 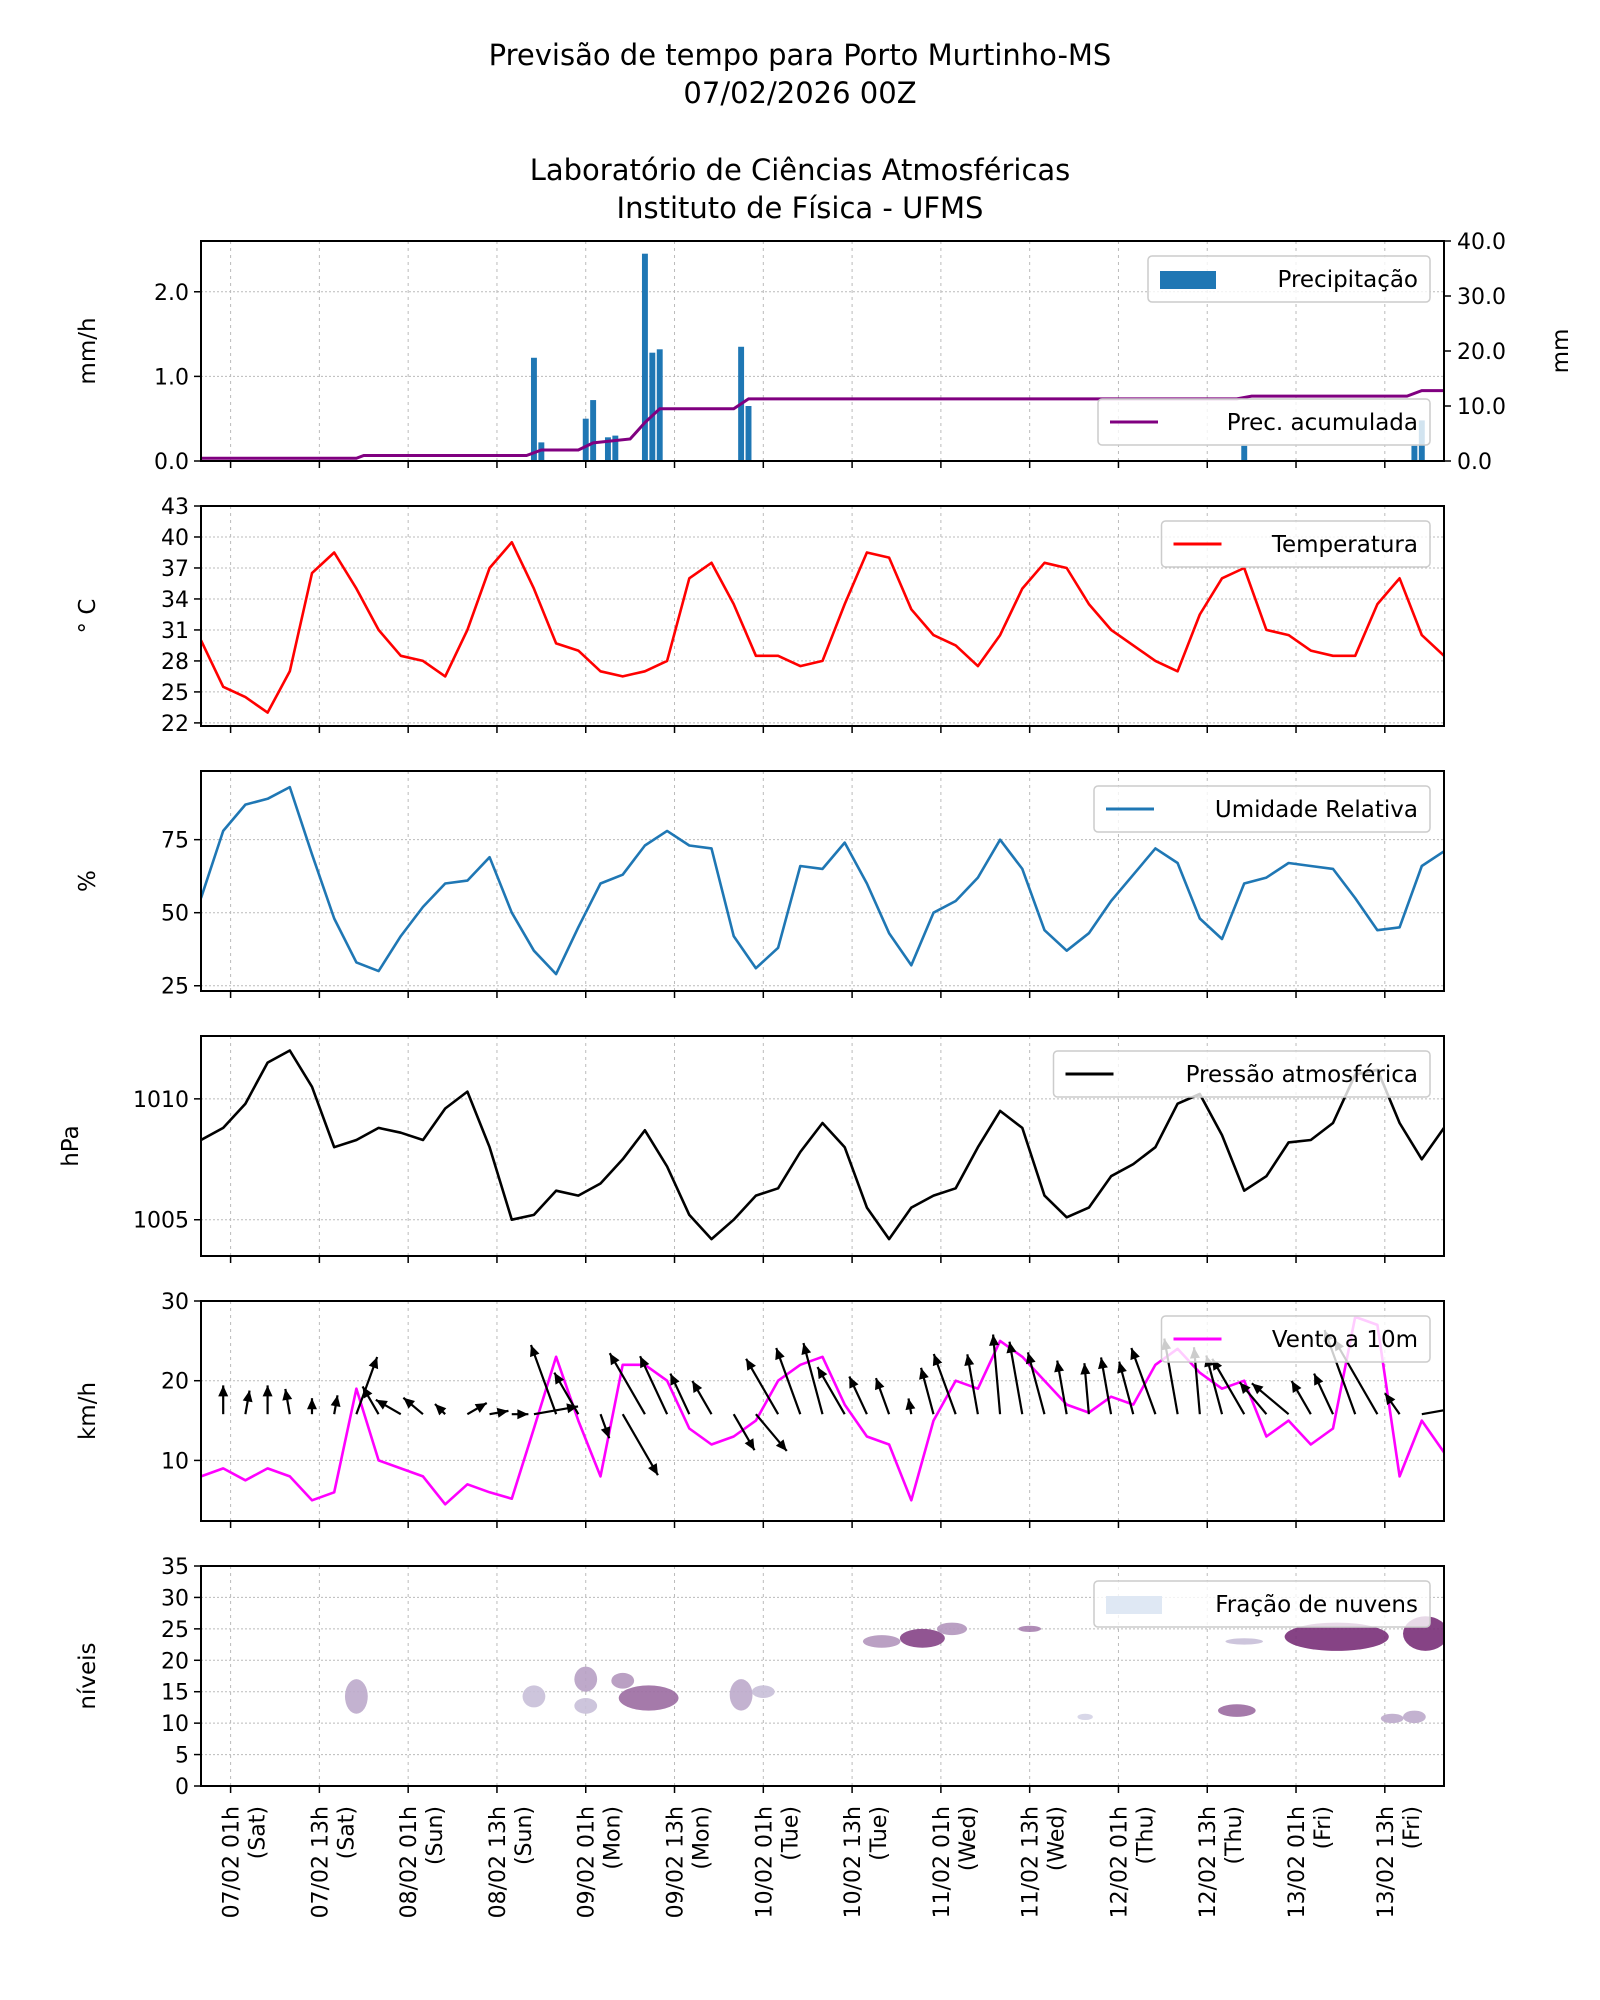 What do you see at coordinates (175, 1567) in the screenshot?
I see `y-tick-label: 35` at bounding box center [175, 1567].